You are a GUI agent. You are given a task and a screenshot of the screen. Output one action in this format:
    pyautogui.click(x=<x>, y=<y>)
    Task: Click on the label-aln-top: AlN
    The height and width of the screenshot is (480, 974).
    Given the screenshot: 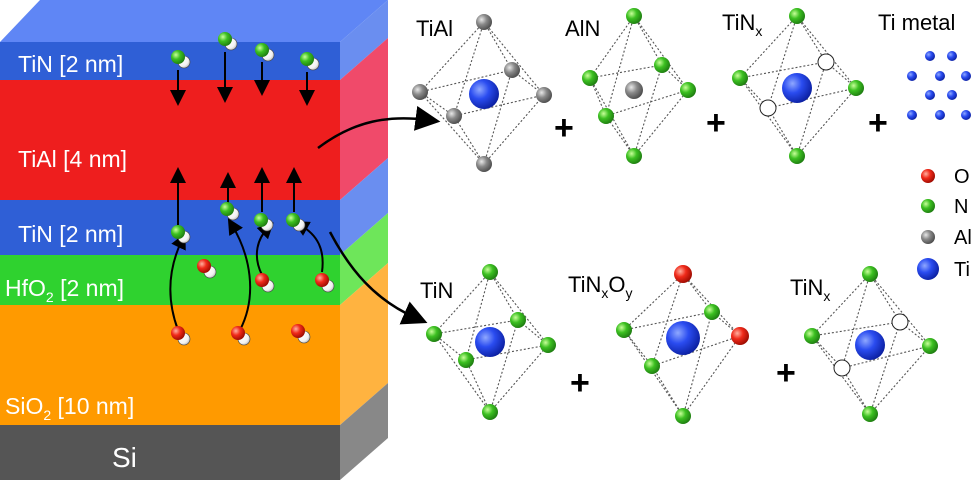 What is the action you would take?
    pyautogui.click(x=582, y=28)
    